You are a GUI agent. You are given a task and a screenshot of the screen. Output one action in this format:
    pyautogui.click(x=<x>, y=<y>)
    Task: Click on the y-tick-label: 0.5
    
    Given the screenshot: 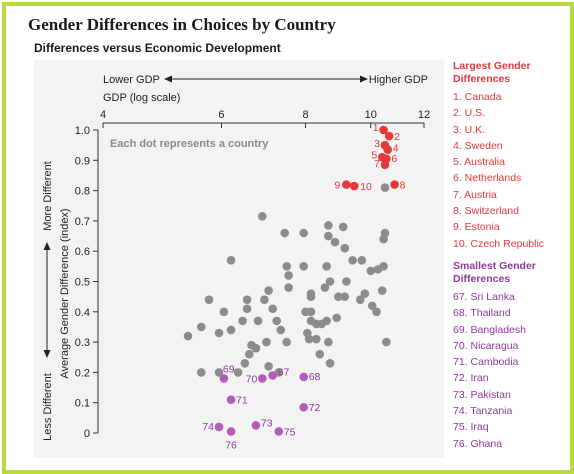 What is the action you would take?
    pyautogui.click(x=82, y=283)
    